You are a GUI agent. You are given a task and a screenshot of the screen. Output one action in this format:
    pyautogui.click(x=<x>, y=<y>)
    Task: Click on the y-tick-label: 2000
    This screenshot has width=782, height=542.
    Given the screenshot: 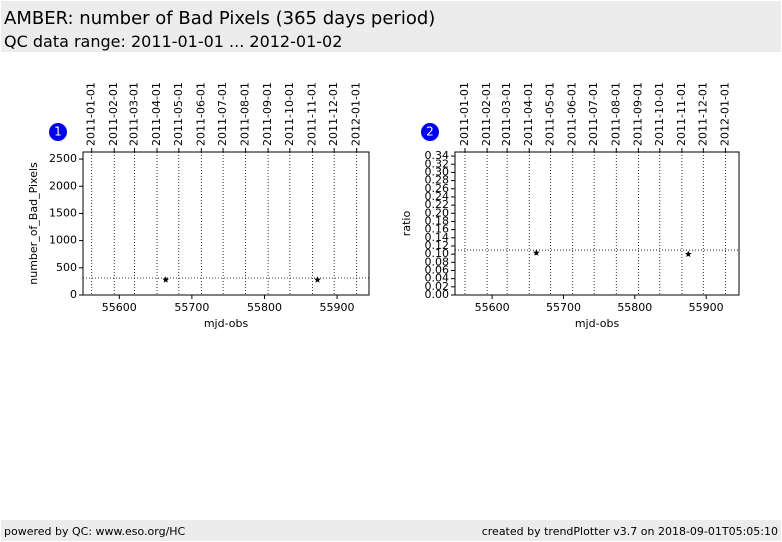 What is the action you would take?
    pyautogui.click(x=63, y=185)
    